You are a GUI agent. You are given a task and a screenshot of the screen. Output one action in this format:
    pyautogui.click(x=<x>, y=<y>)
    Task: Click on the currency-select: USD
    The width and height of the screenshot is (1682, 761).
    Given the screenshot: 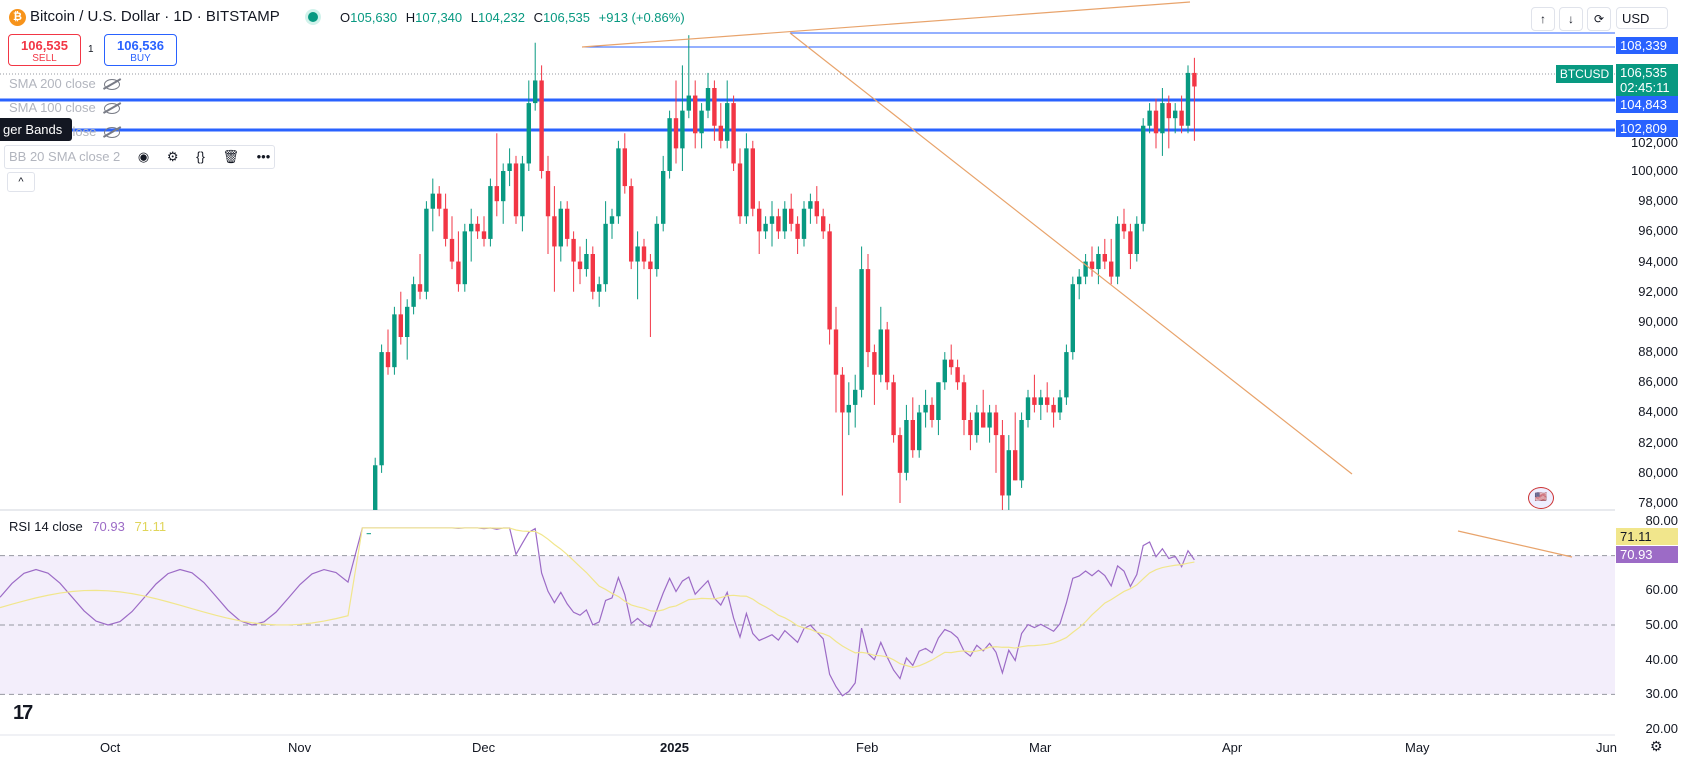 What is the action you would take?
    pyautogui.click(x=1642, y=18)
    